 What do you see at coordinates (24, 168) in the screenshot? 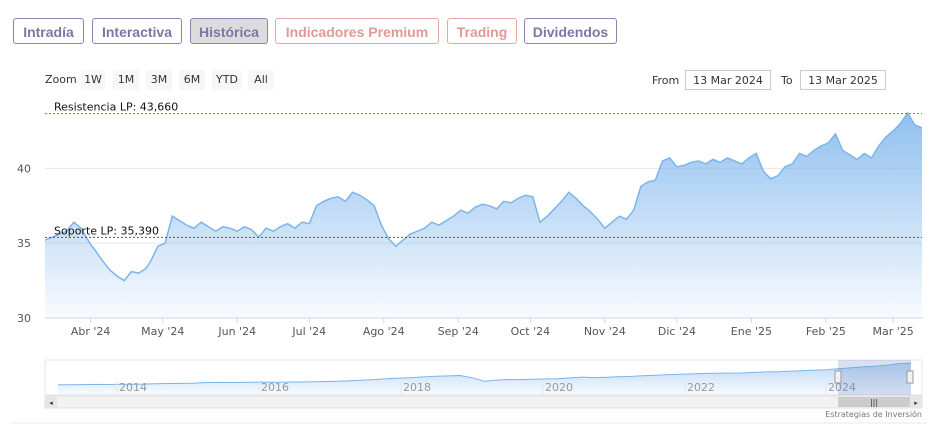
I see `y-tick-label: 40` at bounding box center [24, 168].